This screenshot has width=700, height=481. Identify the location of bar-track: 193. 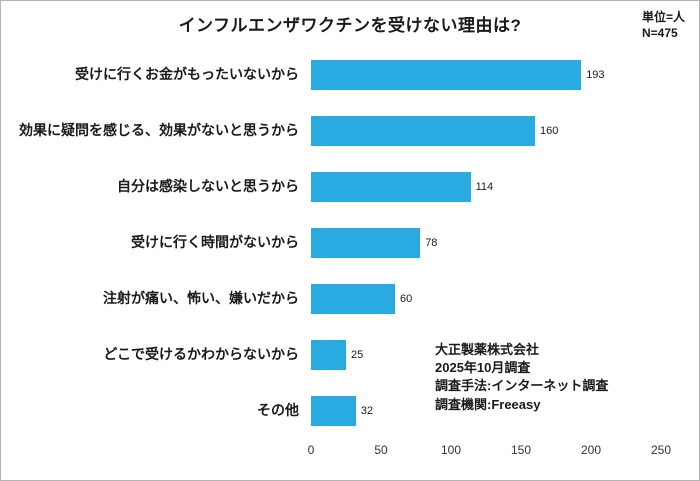
(486, 75).